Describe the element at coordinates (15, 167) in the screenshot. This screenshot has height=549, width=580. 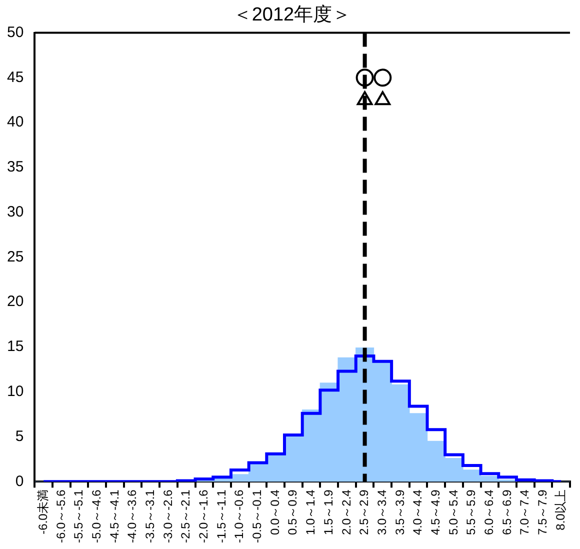
I see `y-tick-label: 35` at that location.